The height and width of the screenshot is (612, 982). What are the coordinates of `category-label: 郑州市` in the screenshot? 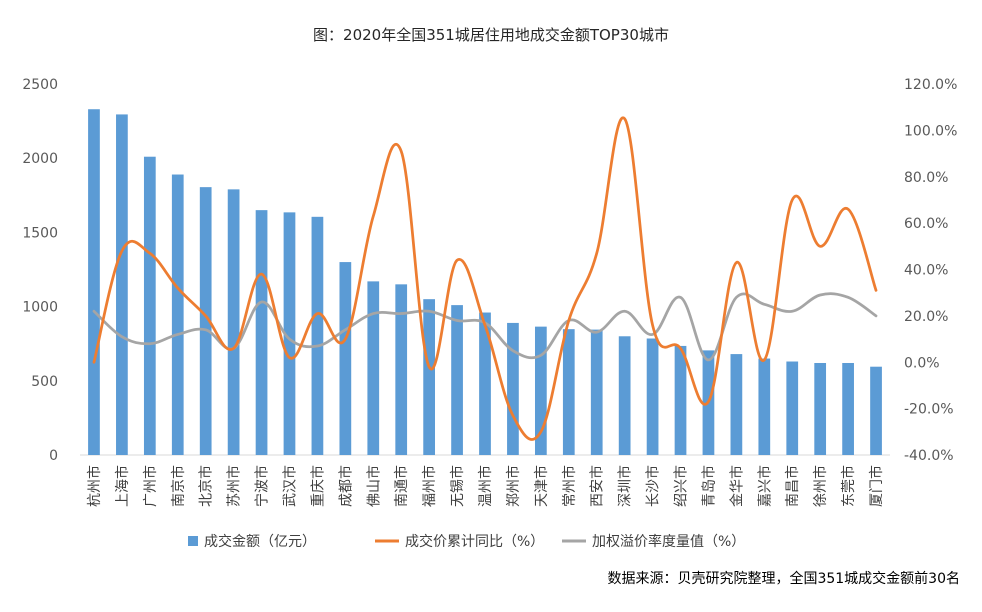 It's located at (513, 486).